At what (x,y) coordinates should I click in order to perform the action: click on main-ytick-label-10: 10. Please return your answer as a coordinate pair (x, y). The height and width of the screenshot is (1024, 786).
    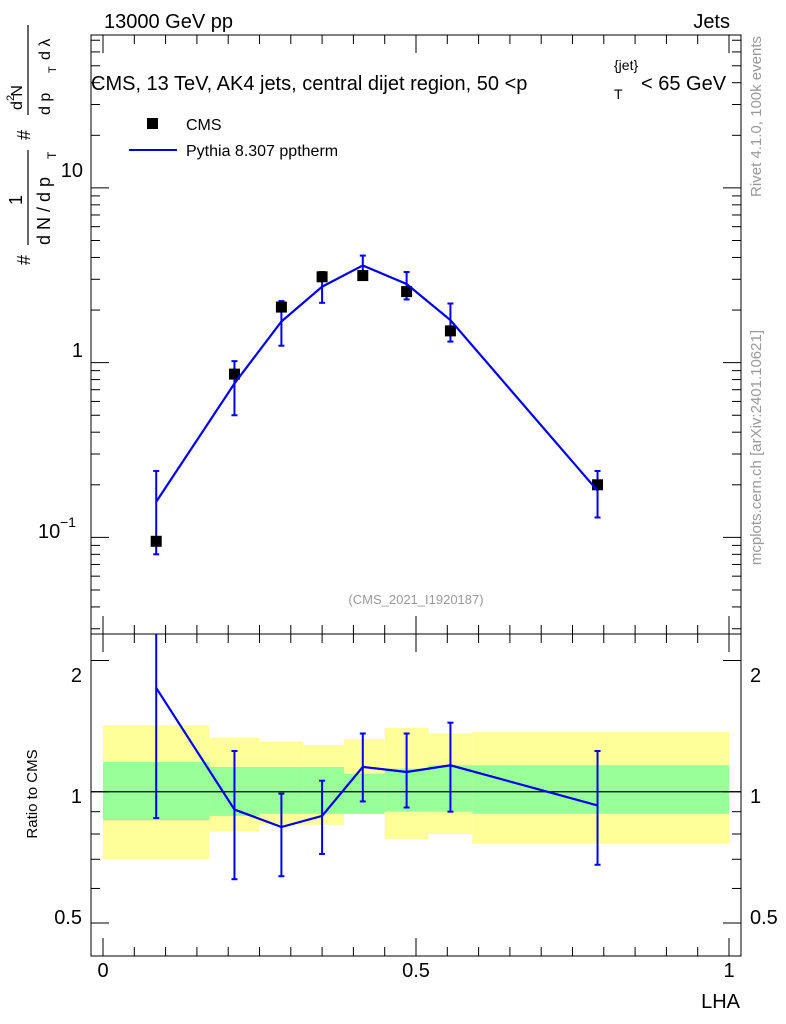
    Looking at the image, I should click on (72, 171).